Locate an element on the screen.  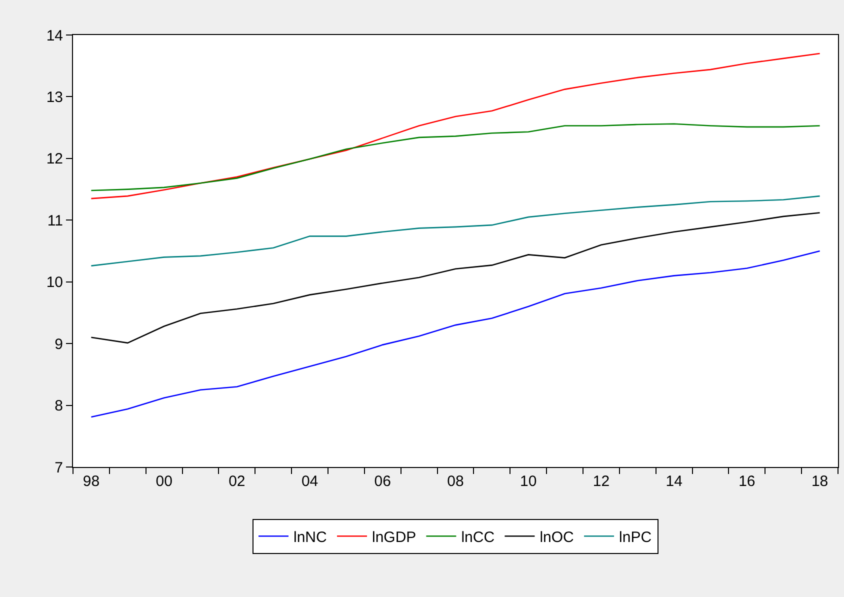
x-tick-label: 16 is located at coordinates (747, 481).